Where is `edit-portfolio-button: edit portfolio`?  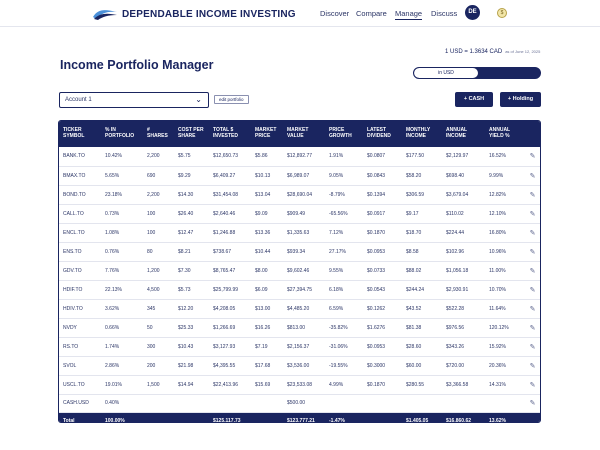 edit-portfolio-button: edit portfolio is located at coordinates (231, 99).